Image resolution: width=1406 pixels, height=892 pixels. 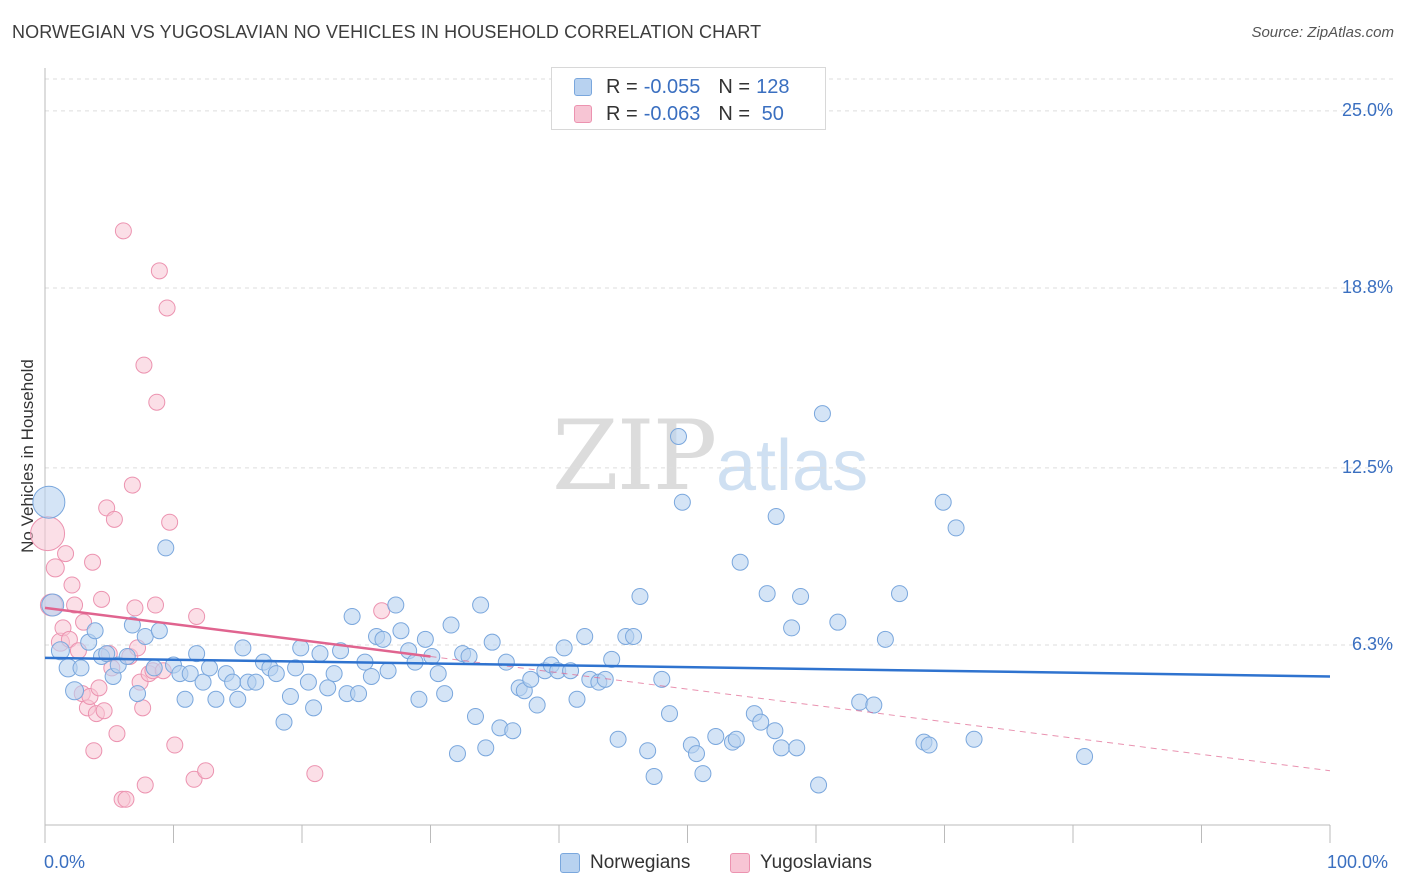 What do you see at coordinates (816, 862) in the screenshot?
I see `yugoslavians-legend-label: Yugoslavians` at bounding box center [816, 862].